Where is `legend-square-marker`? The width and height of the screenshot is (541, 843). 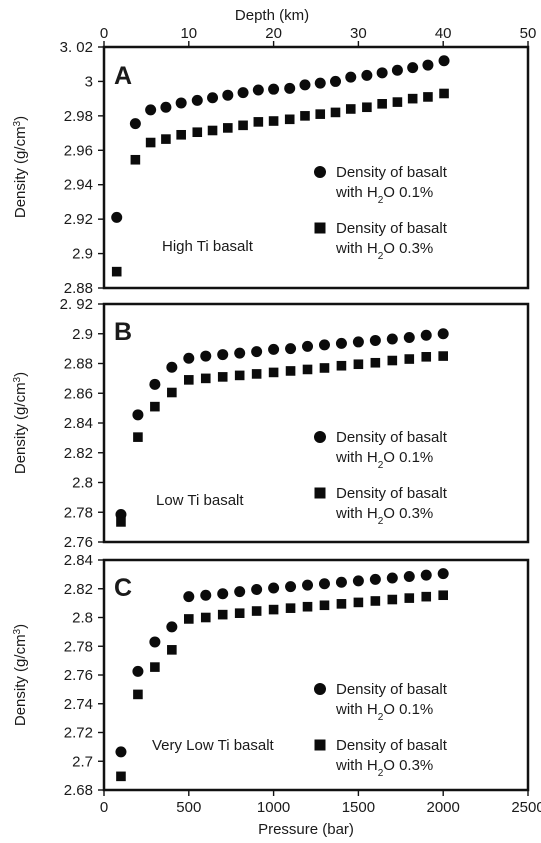
legend-square-marker is located at coordinates (320, 745).